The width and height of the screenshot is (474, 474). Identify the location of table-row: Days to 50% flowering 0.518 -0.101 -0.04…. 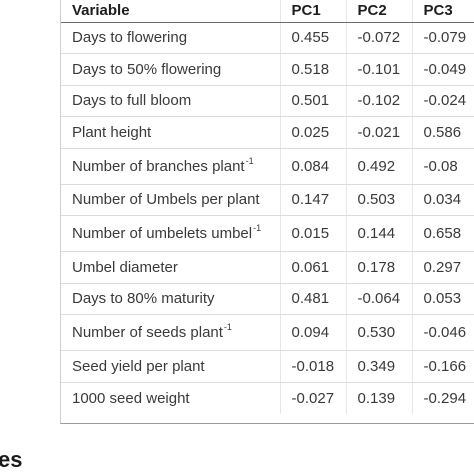
(267, 69).